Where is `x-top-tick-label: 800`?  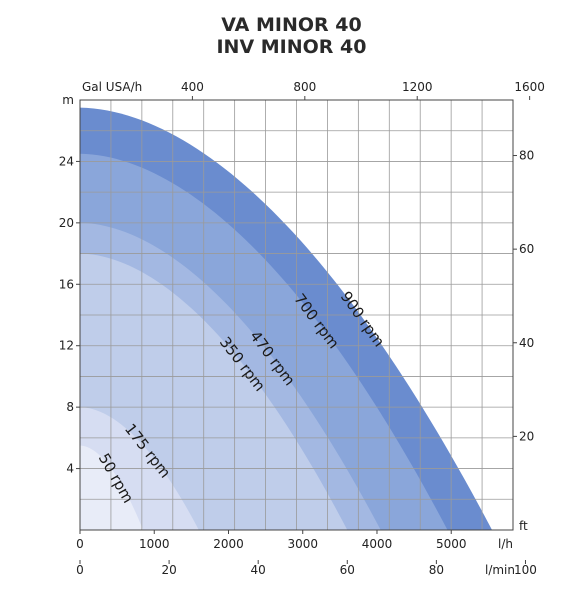
x-top-tick-label: 800 is located at coordinates (304, 87).